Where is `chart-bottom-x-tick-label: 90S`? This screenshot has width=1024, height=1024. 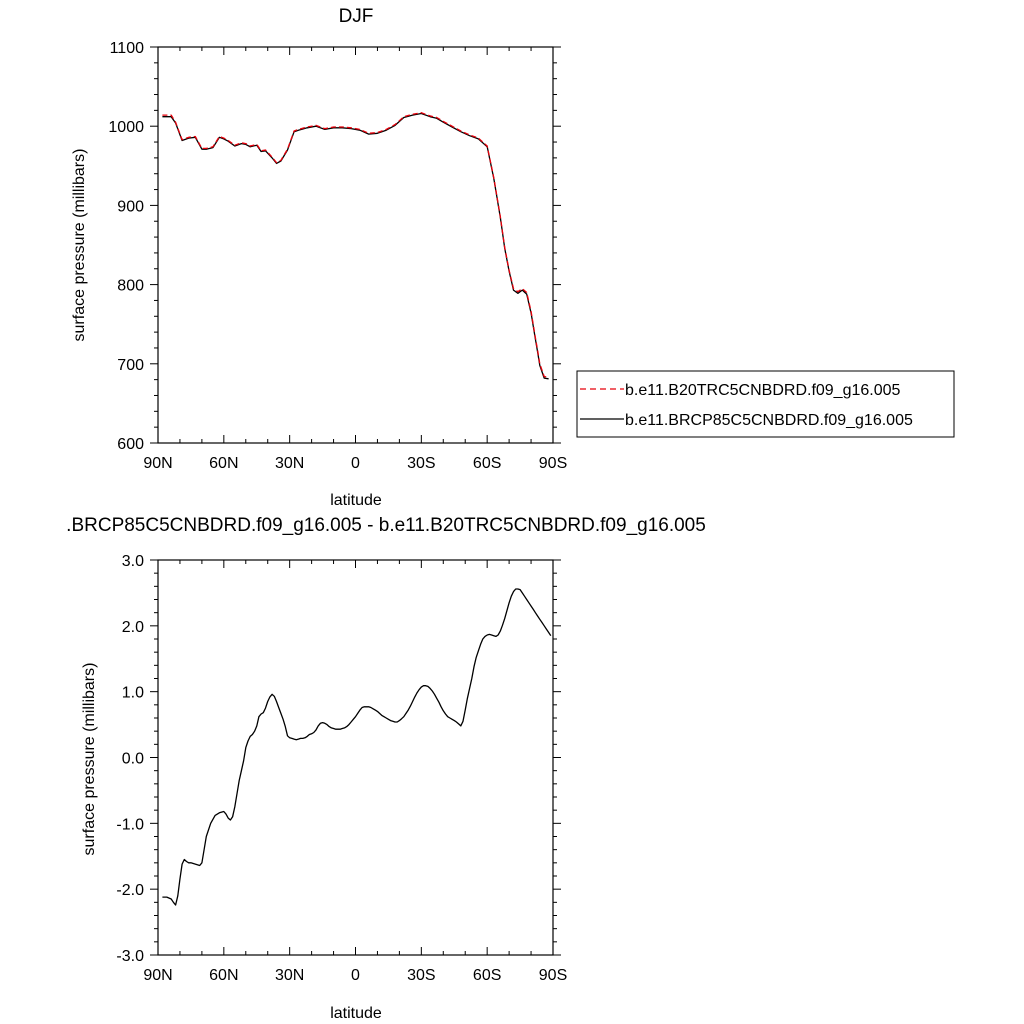
chart-bottom-x-tick-label: 90S is located at coordinates (553, 975).